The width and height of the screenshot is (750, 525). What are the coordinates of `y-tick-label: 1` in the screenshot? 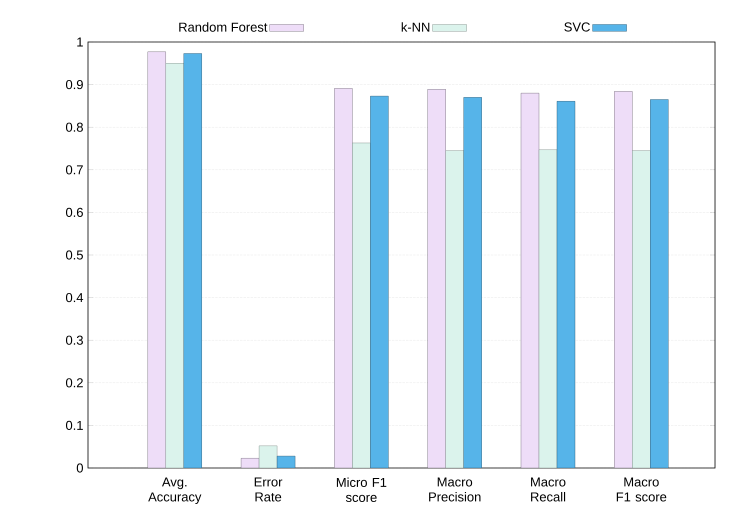 It's located at (80, 42).